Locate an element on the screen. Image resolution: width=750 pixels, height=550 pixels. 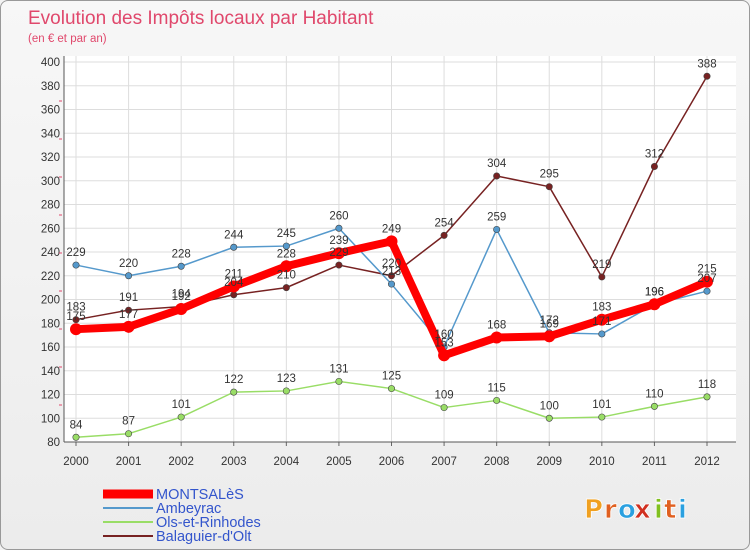
data-label: 169 is located at coordinates (549, 324).